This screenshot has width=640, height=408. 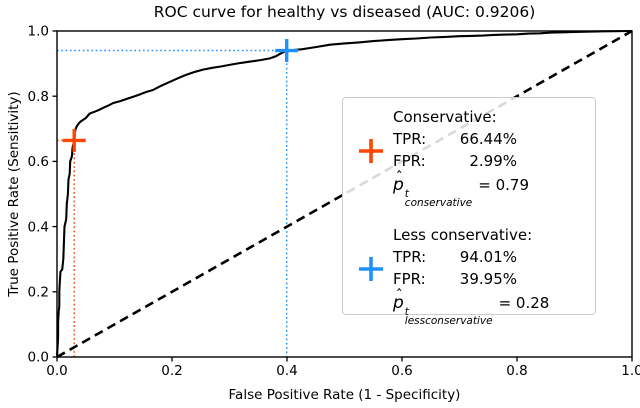 What do you see at coordinates (445, 117) in the screenshot?
I see `legend-label: Conservative:` at bounding box center [445, 117].